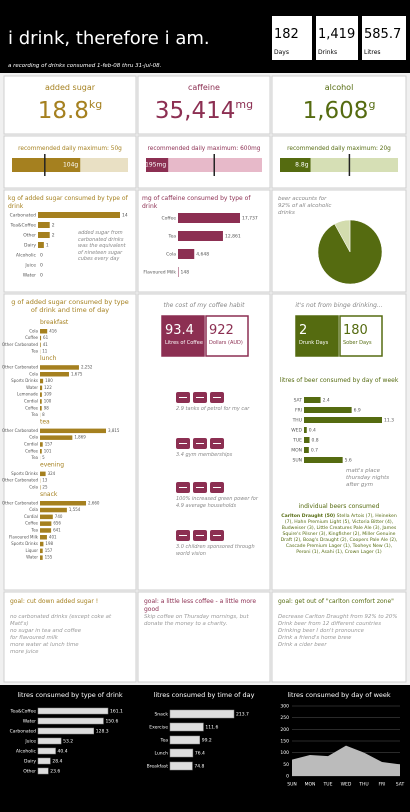 Image resolution: width=410 pixels, height=812 pixels. What do you see at coordinates (296, 451) in the screenshot?
I see `bar-label: MON` at bounding box center [296, 451].